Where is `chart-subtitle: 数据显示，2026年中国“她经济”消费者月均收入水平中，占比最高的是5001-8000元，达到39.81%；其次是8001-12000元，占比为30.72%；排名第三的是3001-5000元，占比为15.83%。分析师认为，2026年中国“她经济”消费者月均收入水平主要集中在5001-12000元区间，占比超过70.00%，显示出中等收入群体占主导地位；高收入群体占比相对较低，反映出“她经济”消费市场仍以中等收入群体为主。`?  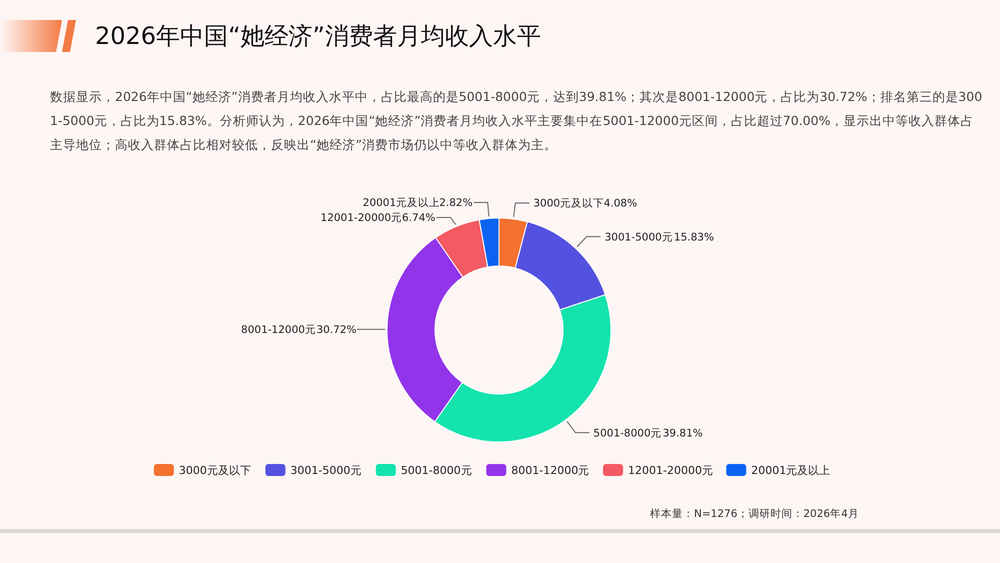
chart-subtitle: 数据显示，2026年中国“她经济”消费者月均收入水平中，占比最高的是5001-8000元，达到39.81%；其次是8001-12000元，占比为30.72%；排名第三的是3001-5000元，占比为15.83%。分析师认为，2026年中国“她经济”消费者月均收入水平主要集中在5001-12000元区间，占比超过70.00%，显示出中等收入群体占主导地位；高收入群体占比相对较低，反映出“她经济”消费市场仍以中等收入群体为主。 is located at coordinates (516, 120).